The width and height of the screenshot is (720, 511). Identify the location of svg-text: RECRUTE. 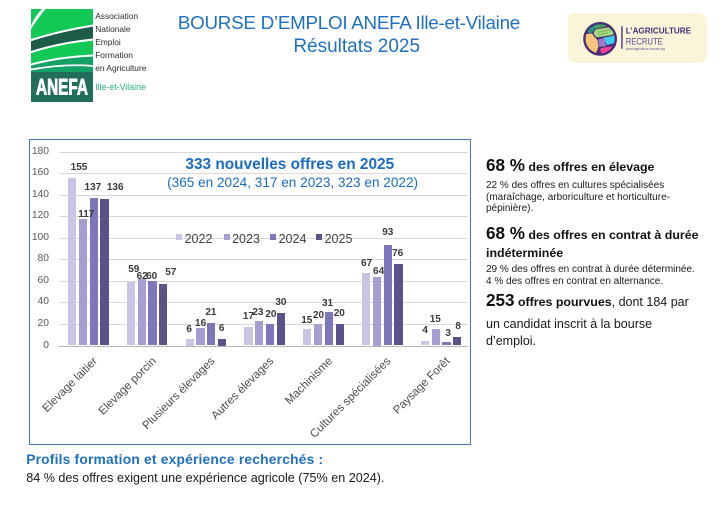
(643, 41).